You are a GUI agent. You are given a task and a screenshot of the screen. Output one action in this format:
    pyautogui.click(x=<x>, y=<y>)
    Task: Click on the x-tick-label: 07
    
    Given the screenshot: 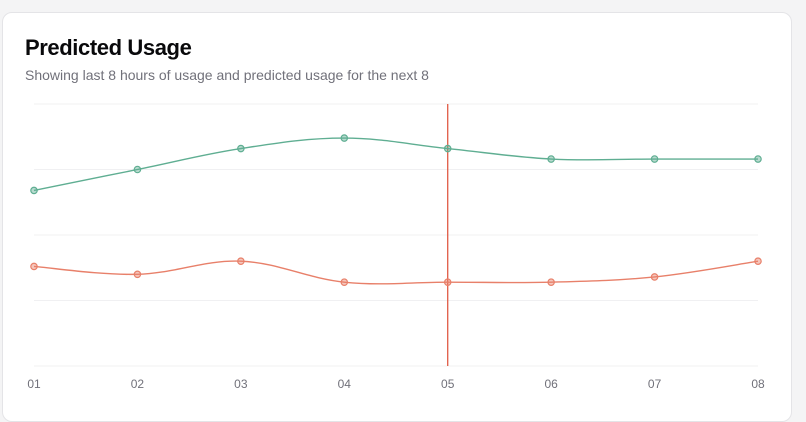 What is the action you would take?
    pyautogui.click(x=655, y=384)
    